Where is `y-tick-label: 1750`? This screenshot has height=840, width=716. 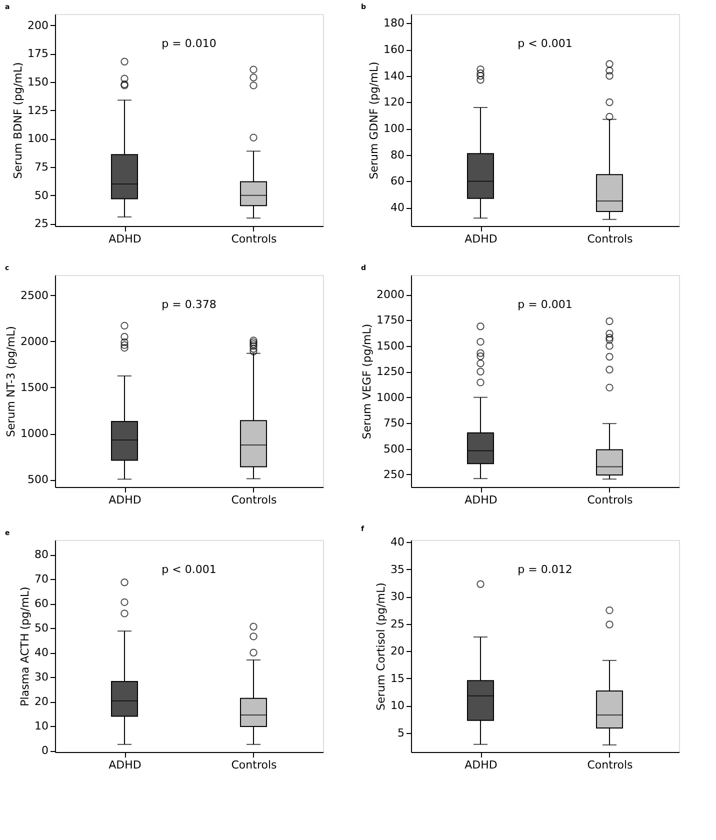
y-tick-label: 1750 is located at coordinates (390, 320).